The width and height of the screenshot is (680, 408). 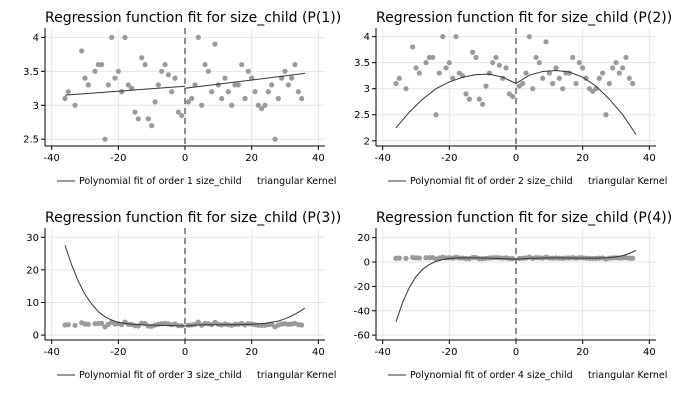 I want to click on x-tick-label: 40, so click(x=318, y=352).